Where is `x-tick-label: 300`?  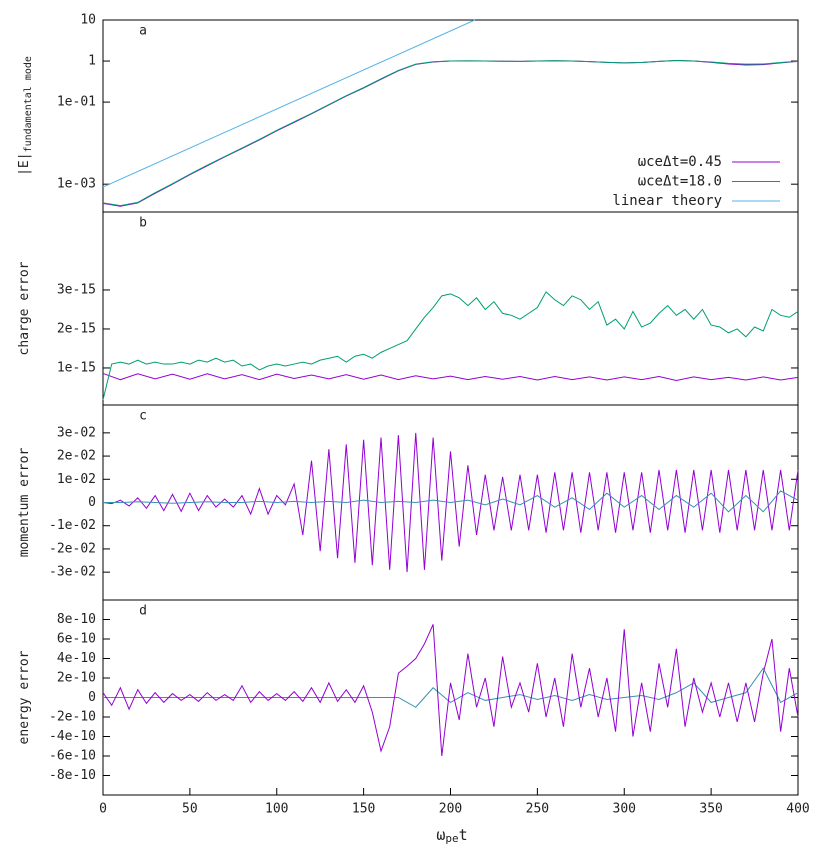 x-tick-label: 300 is located at coordinates (624, 809).